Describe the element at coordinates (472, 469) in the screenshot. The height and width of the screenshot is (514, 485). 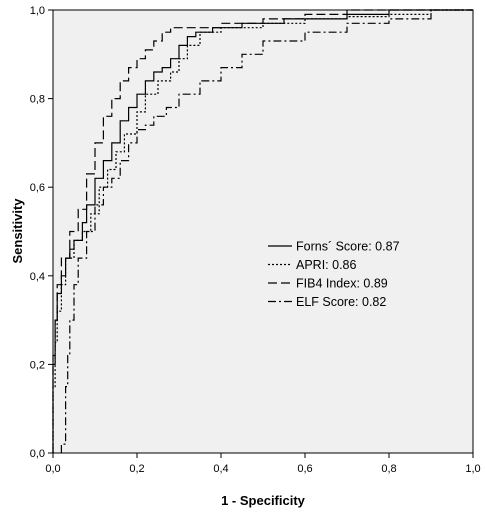
I see `x-tick-label: 1,0` at that location.